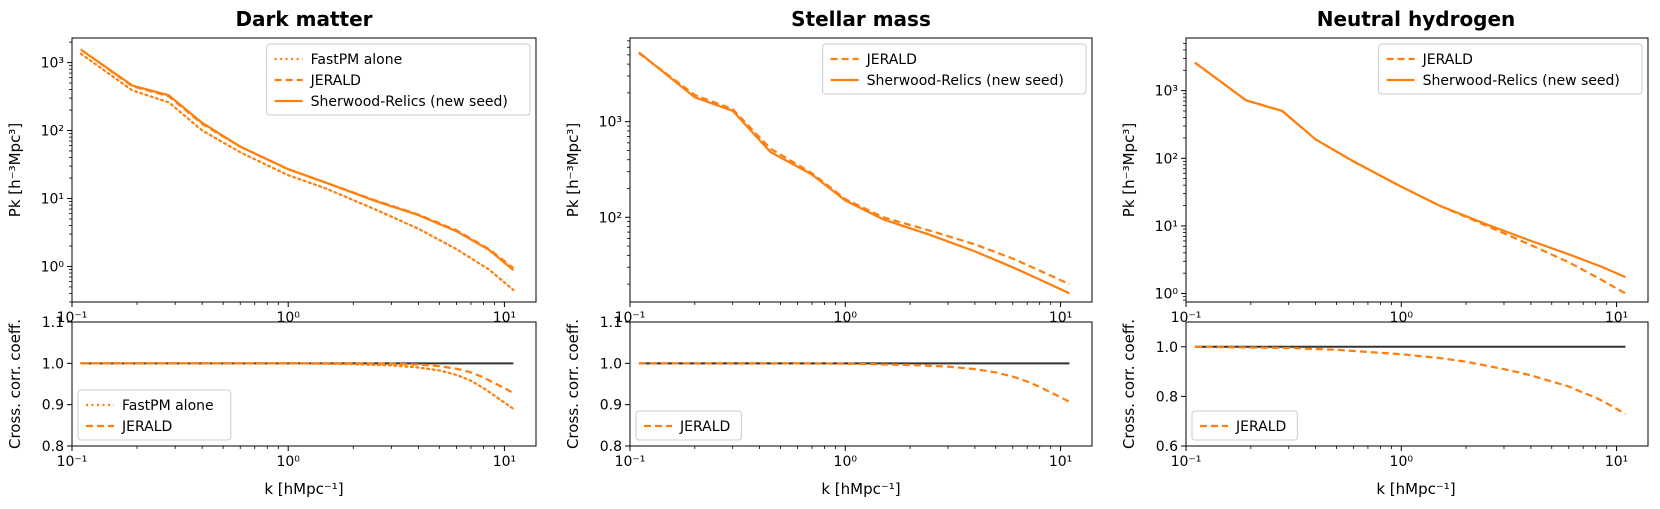  I want to click on y-tick-label: 0.6, so click(1167, 447).